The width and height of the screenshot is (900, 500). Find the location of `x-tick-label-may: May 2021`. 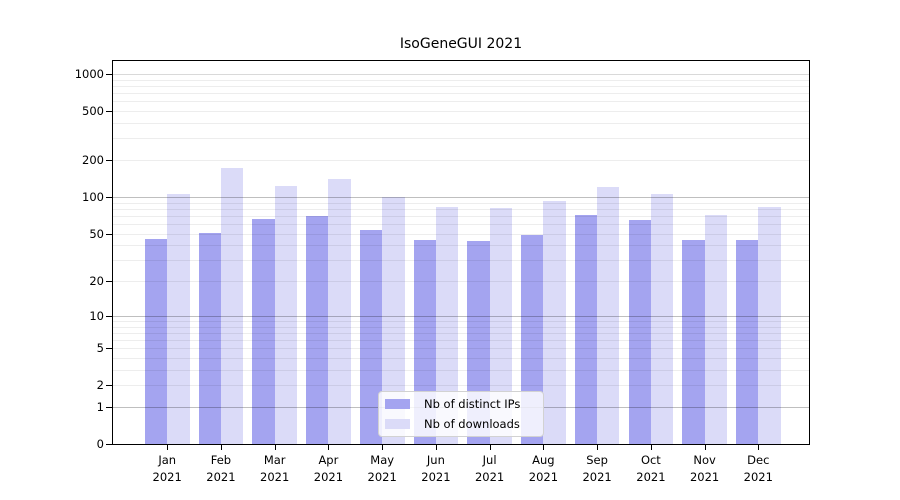

x-tick-label-may: May 2021 is located at coordinates (382, 468).